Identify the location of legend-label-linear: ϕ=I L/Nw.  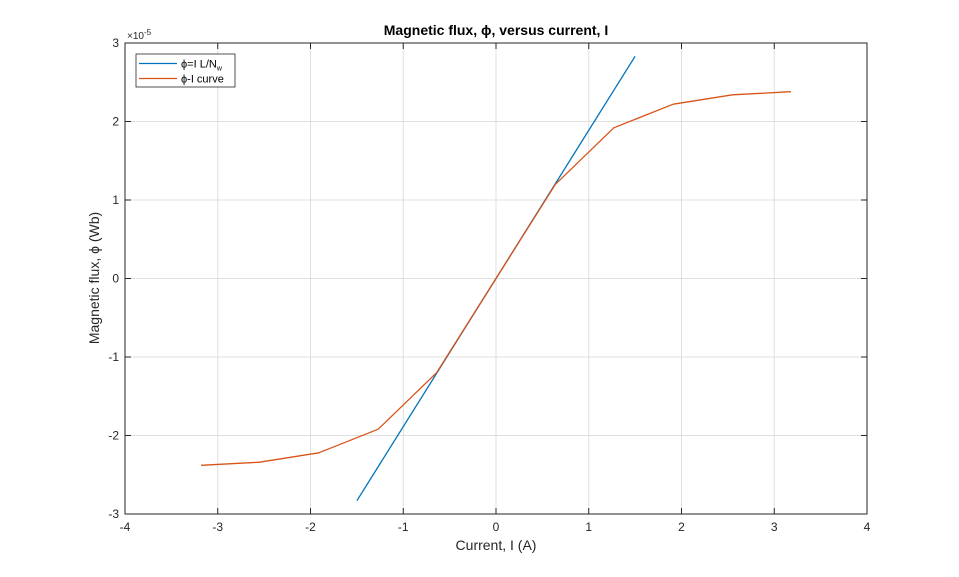
(202, 66).